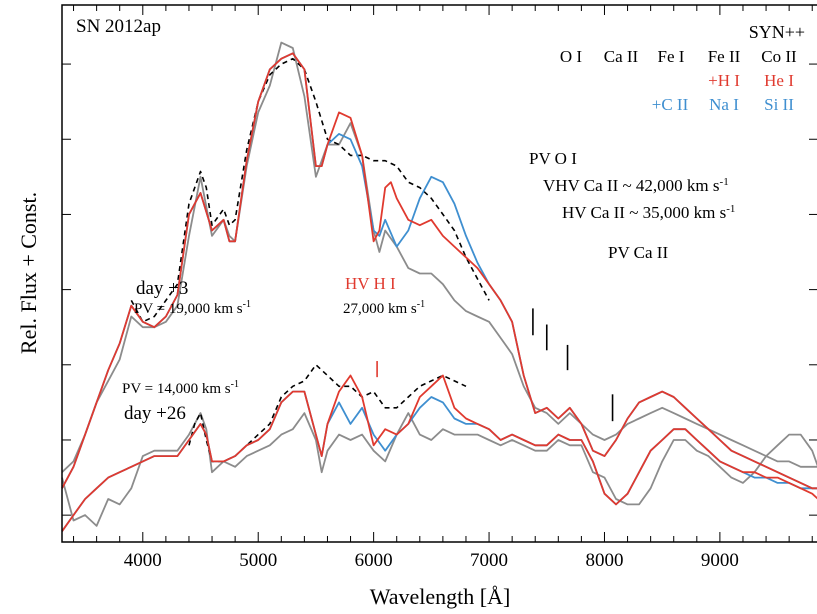 The image size is (817, 614). I want to click on vhv-ca-ii-label: VHV Ca II ~ 42,000 km s-1, so click(636, 185).